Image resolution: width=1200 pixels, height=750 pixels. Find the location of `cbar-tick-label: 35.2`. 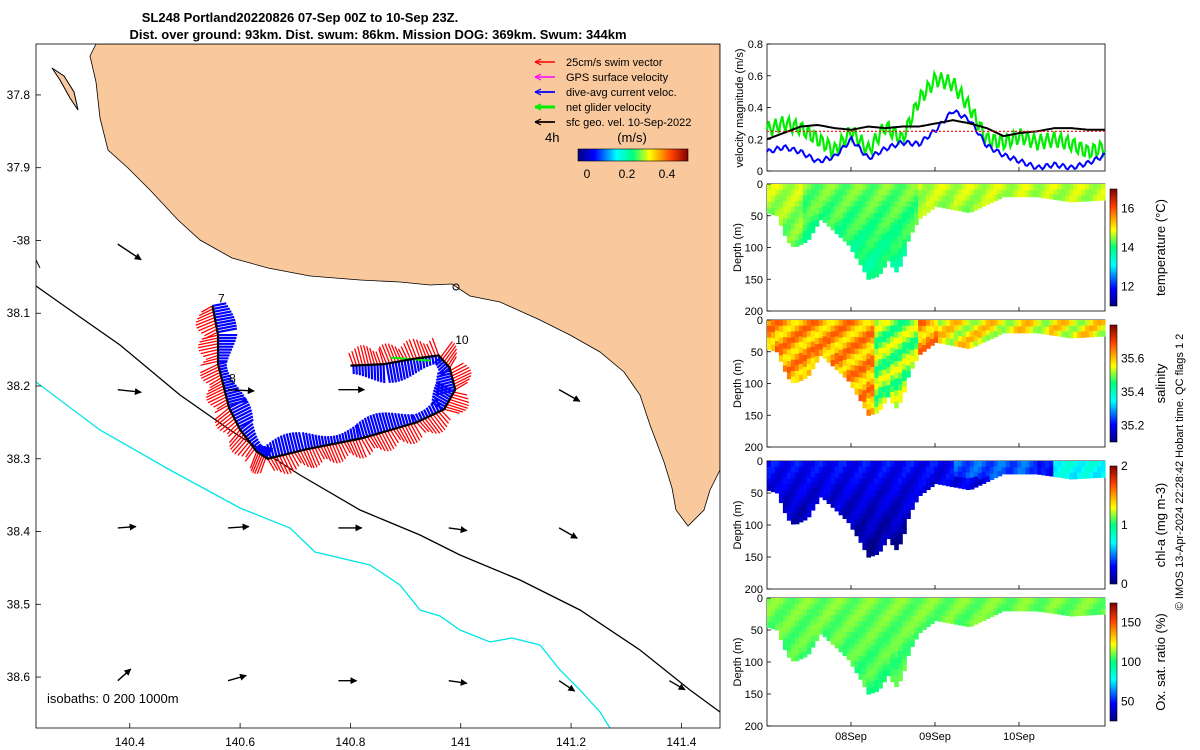

cbar-tick-label: 35.2 is located at coordinates (1133, 425).